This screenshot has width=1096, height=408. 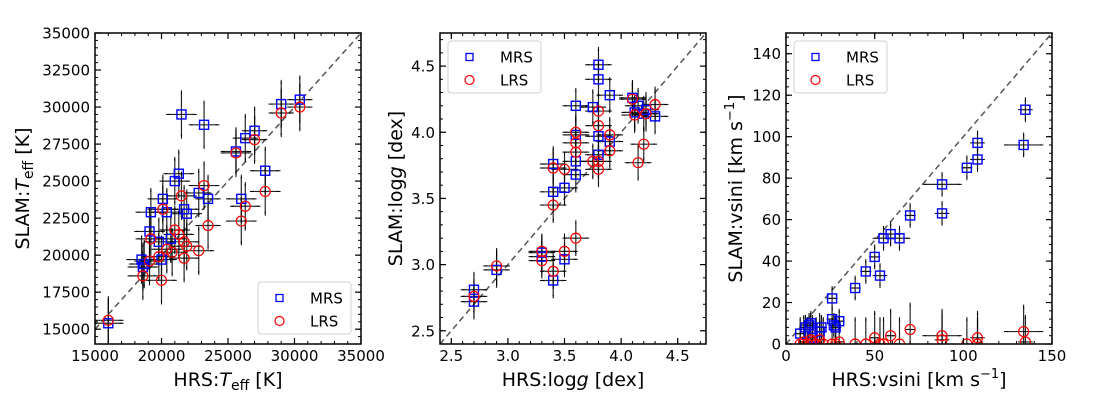 What do you see at coordinates (66, 34) in the screenshot?
I see `y-tick-label: 35000` at bounding box center [66, 34].